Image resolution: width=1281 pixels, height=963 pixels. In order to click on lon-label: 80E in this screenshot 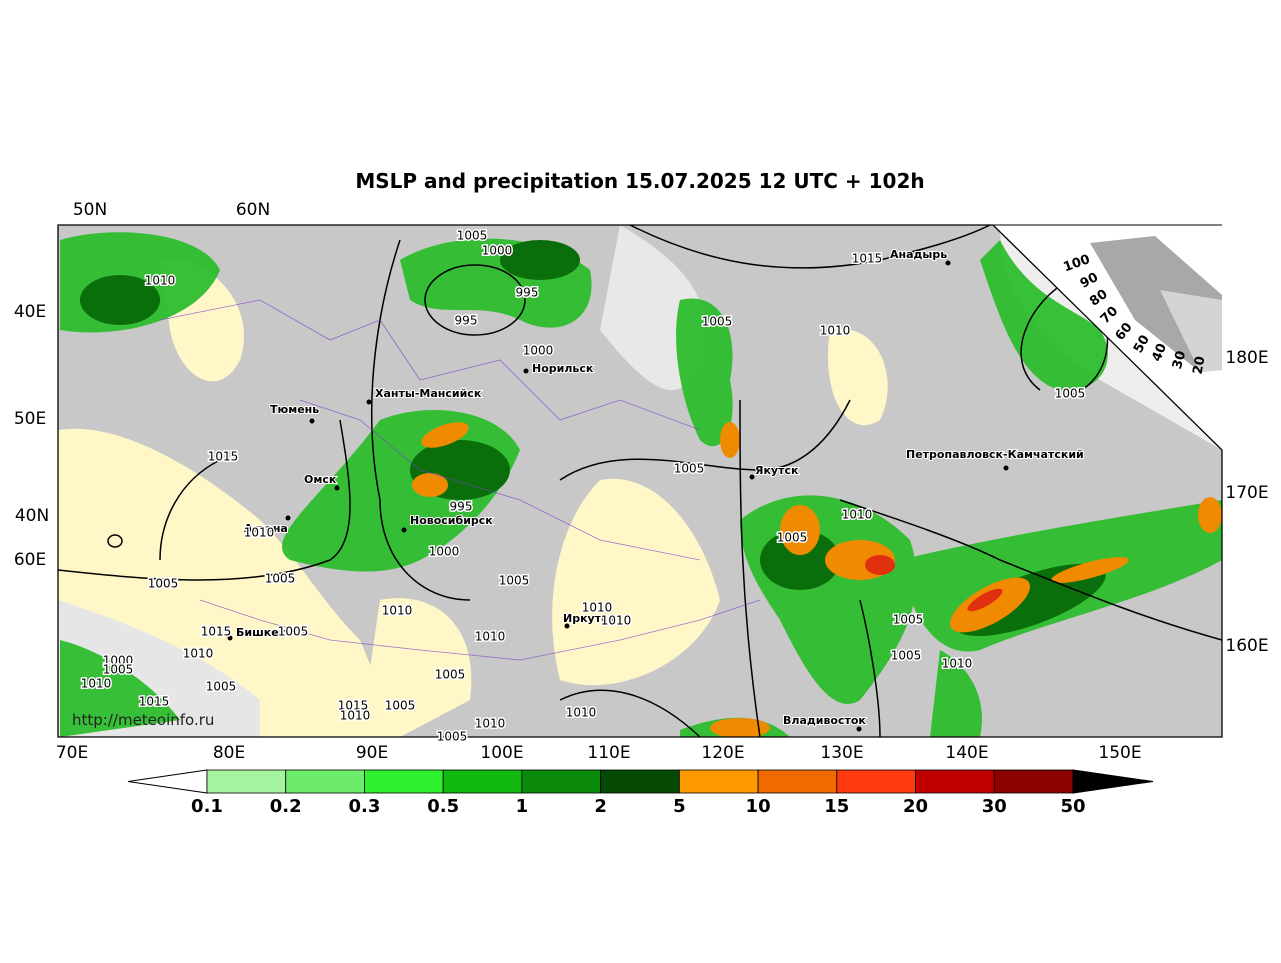, I will do `click(229, 753)`.